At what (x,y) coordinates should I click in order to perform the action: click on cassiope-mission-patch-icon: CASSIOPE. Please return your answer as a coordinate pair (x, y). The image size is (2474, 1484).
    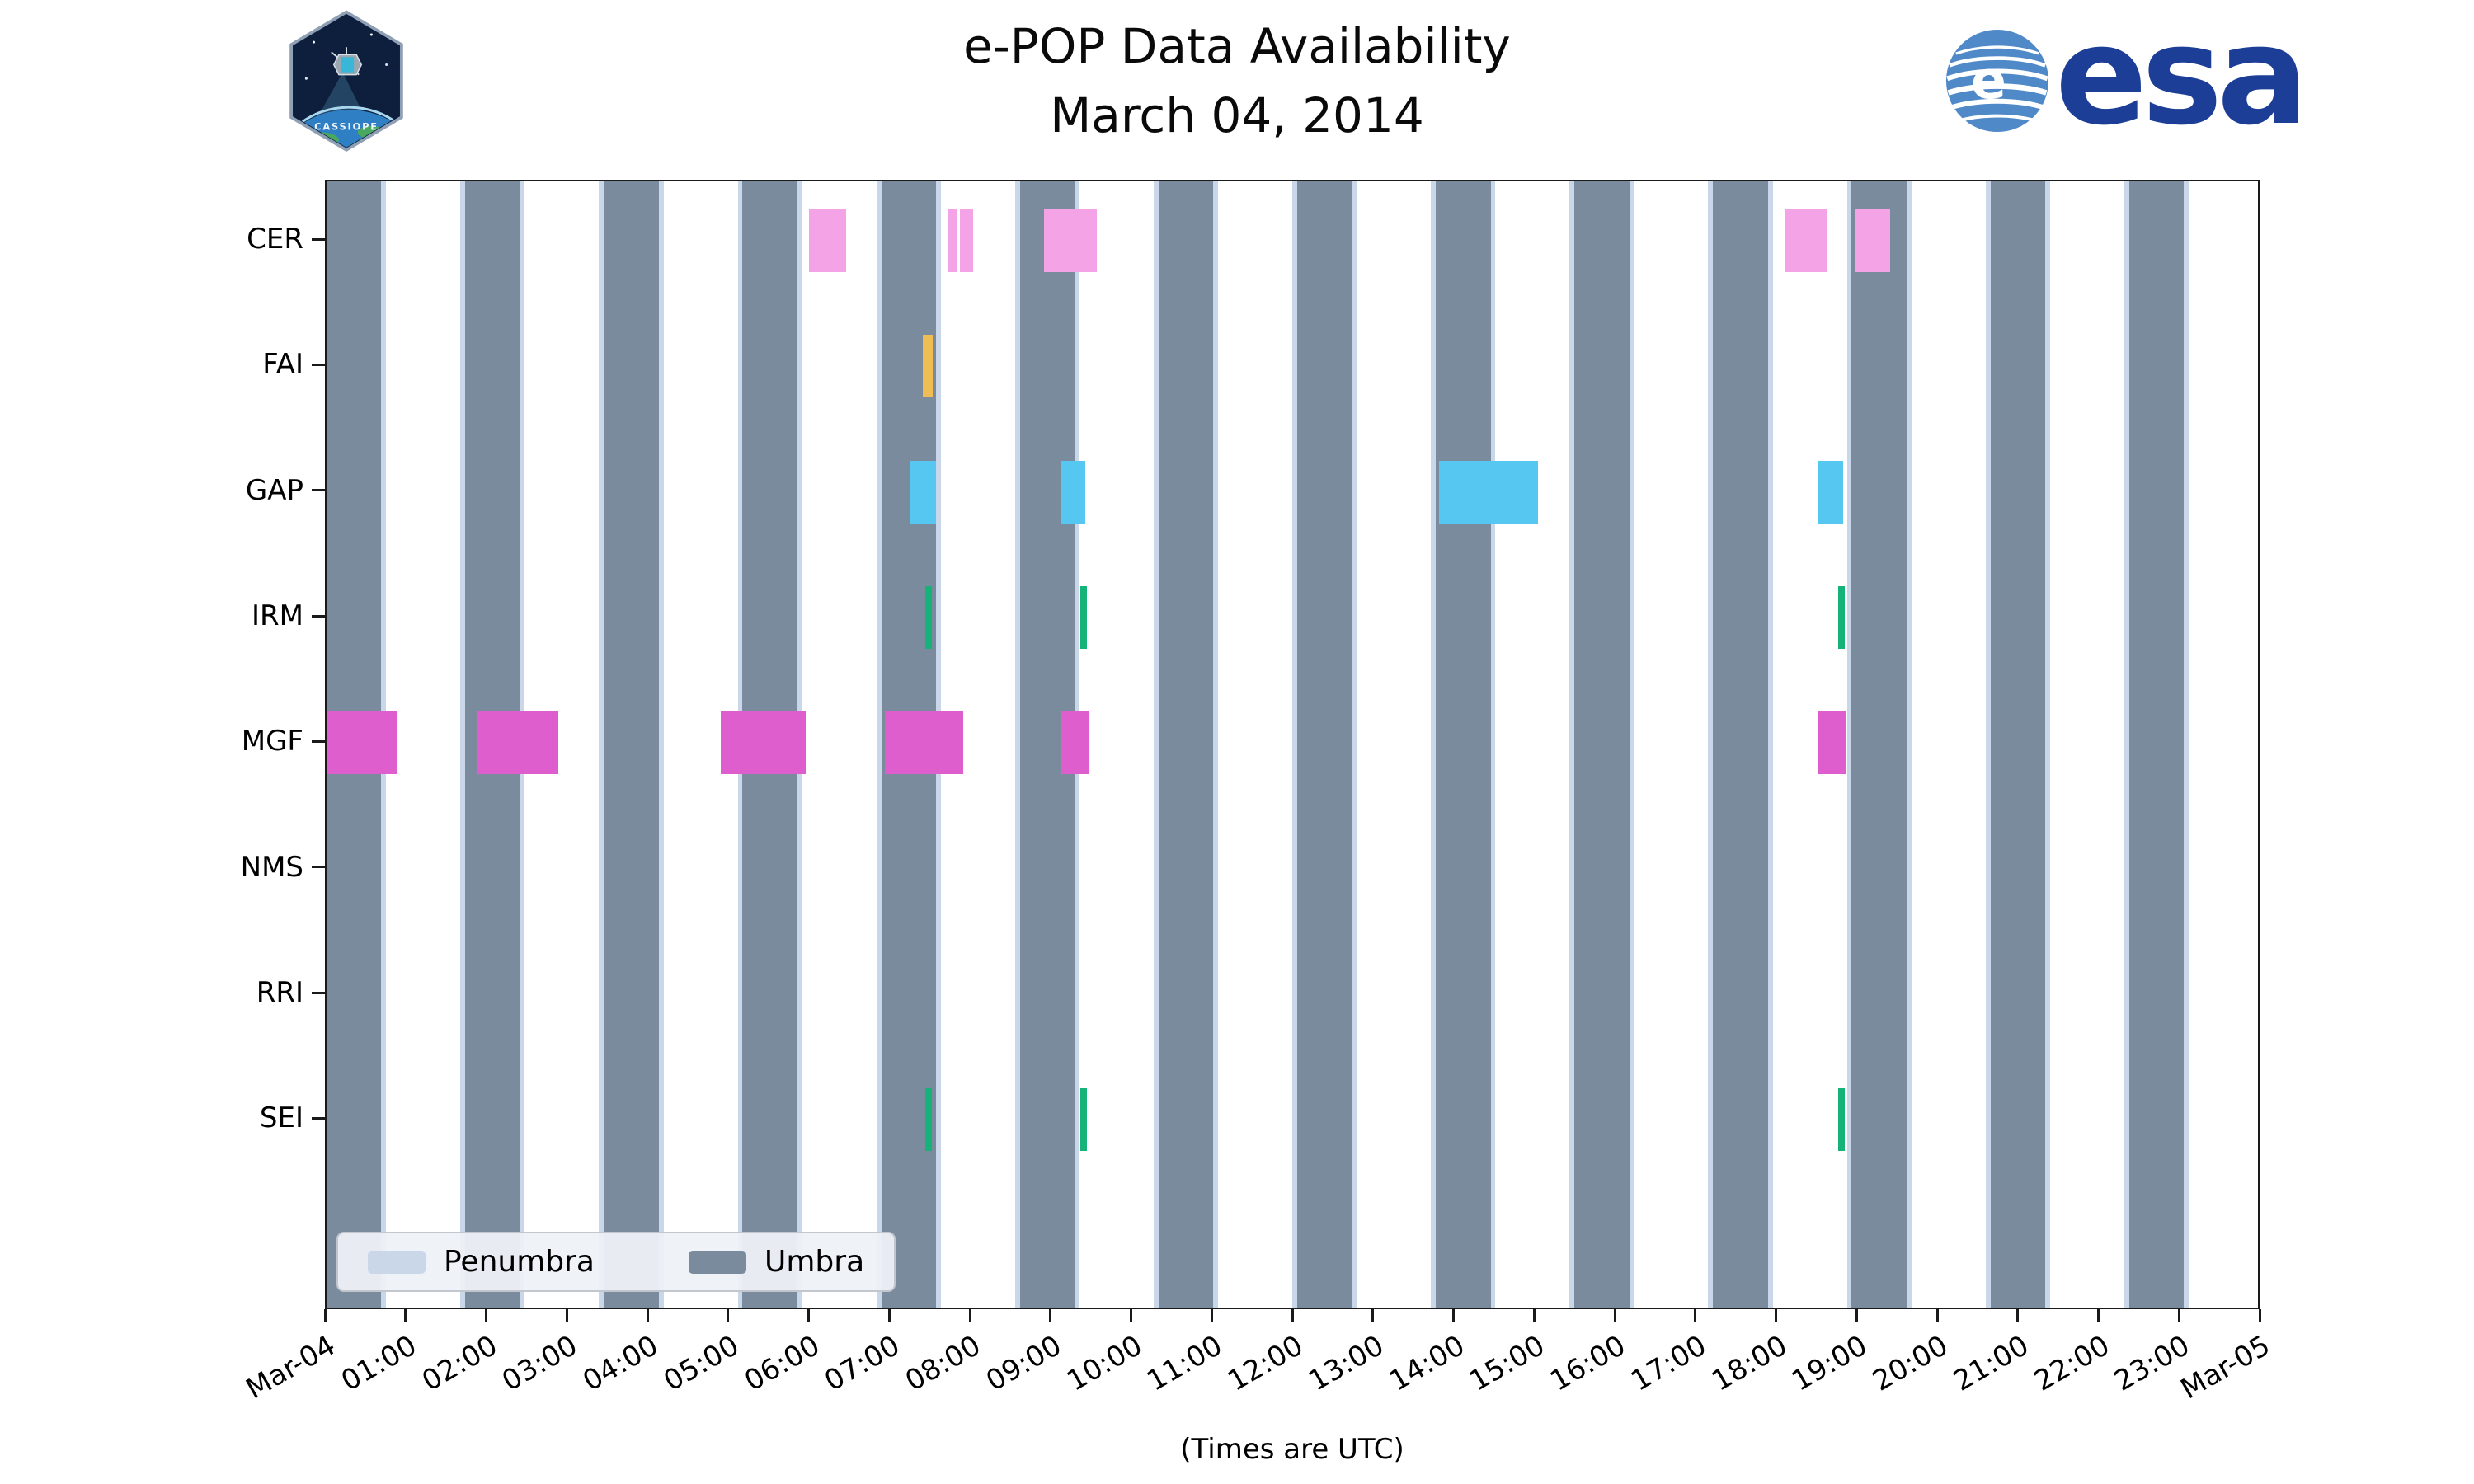
    Looking at the image, I should click on (346, 81).